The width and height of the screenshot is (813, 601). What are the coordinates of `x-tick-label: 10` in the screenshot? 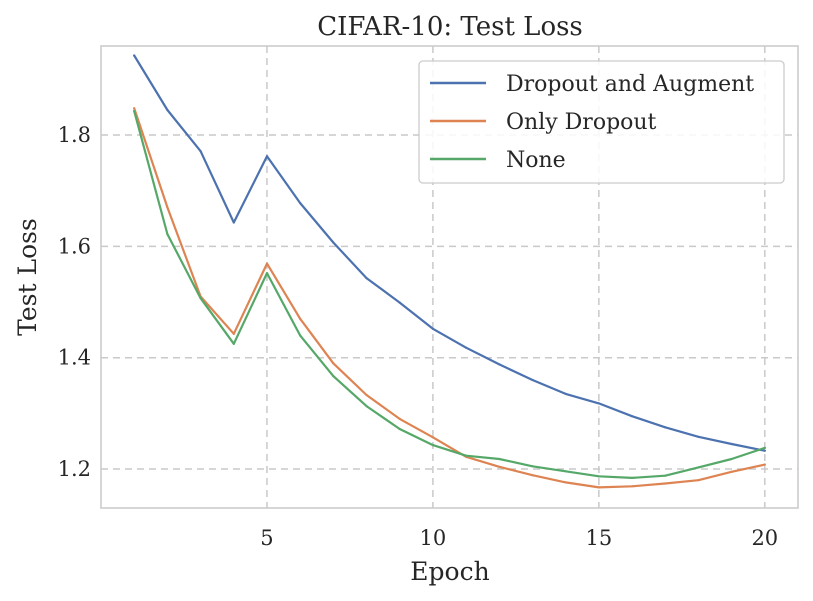 It's located at (433, 538).